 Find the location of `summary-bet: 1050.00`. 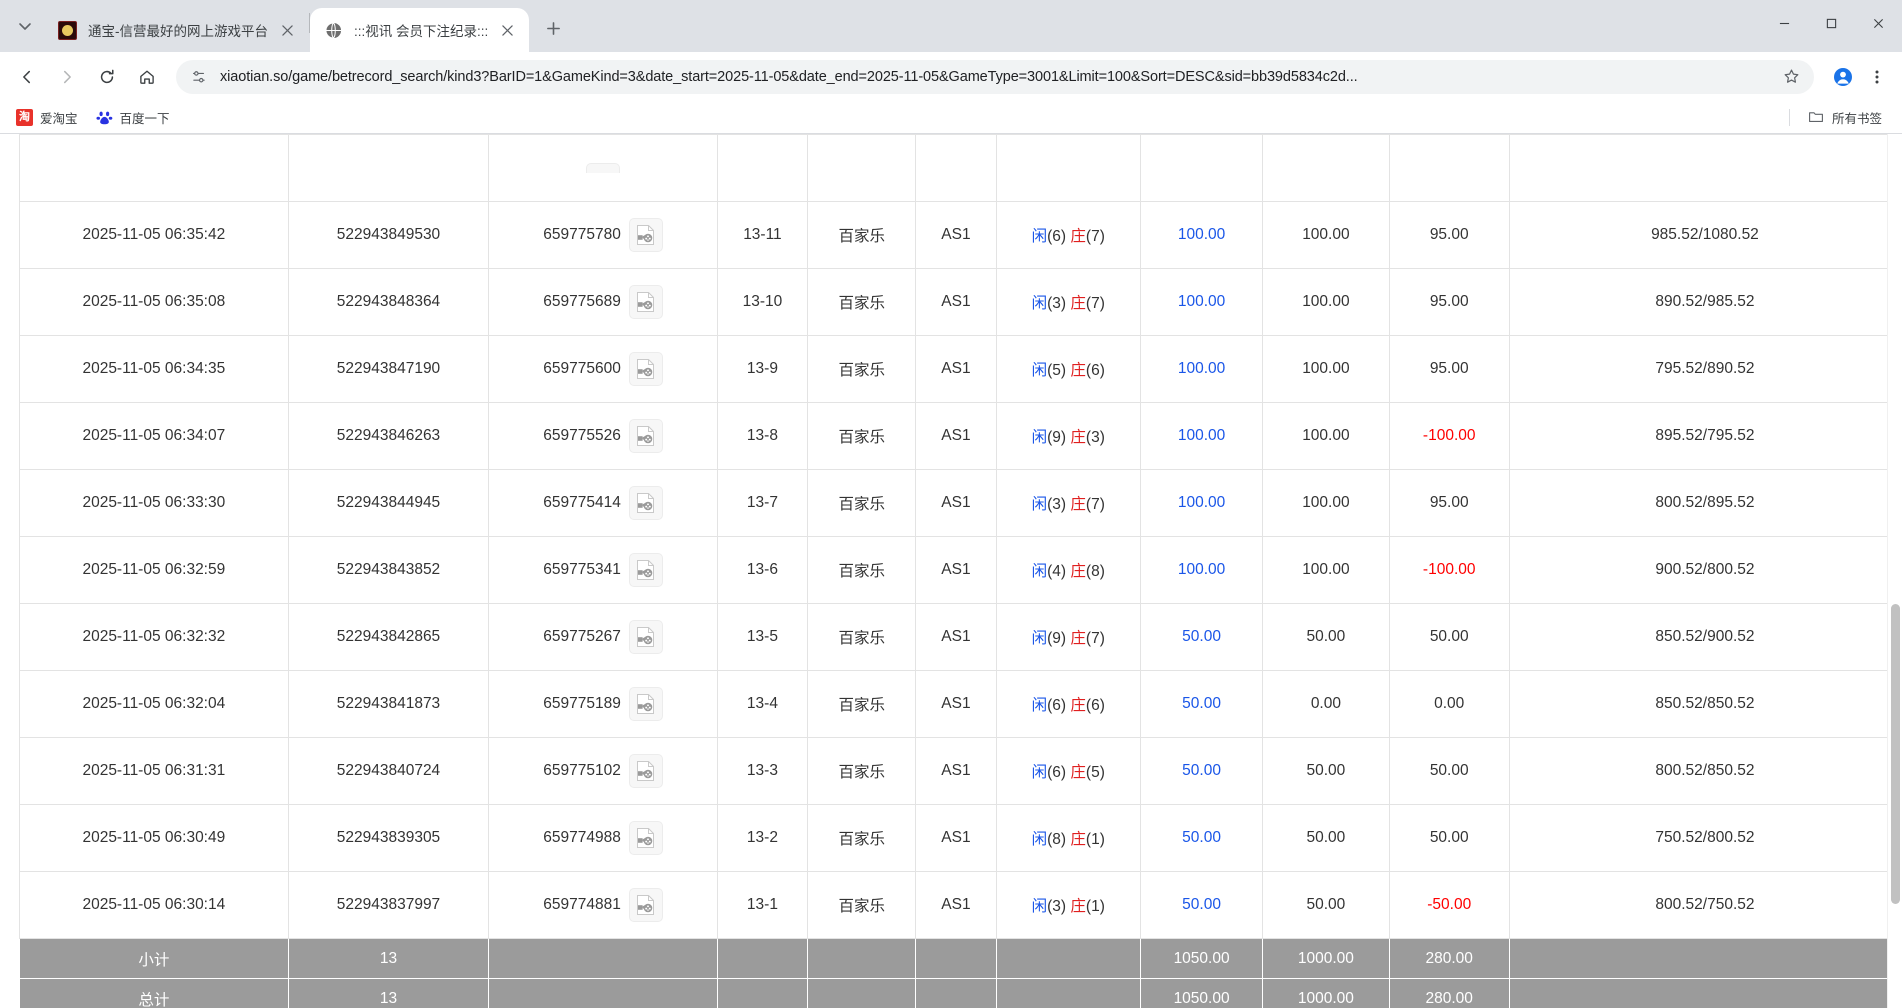

summary-bet: 1050.00 is located at coordinates (1201, 998).